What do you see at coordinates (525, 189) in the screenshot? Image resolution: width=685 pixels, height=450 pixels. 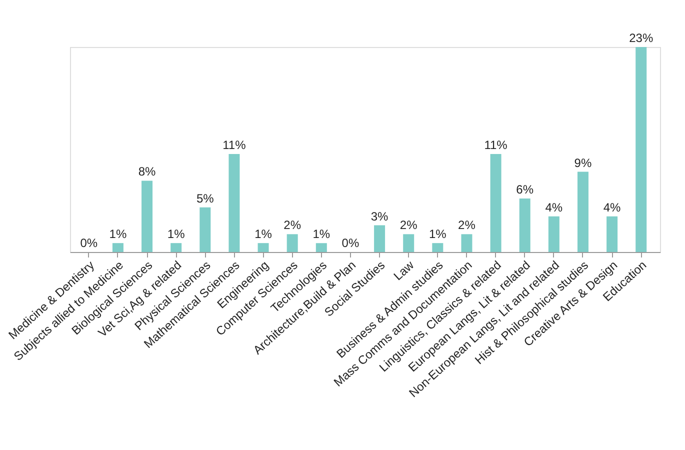 I see `data-label: 6%` at bounding box center [525, 189].